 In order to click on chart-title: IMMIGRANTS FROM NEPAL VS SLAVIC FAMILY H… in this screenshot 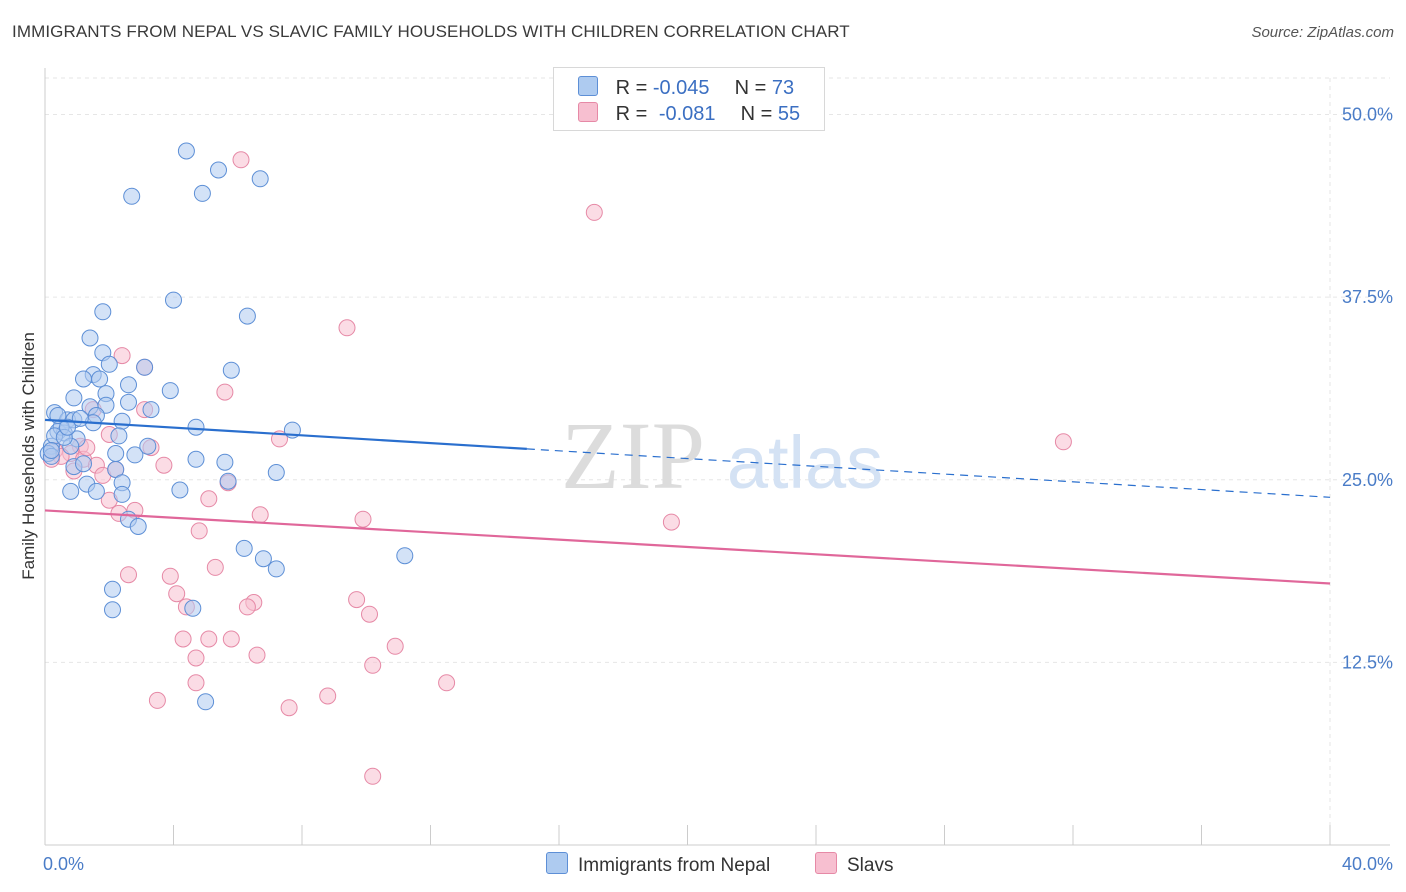, I will do `click(431, 31)`.